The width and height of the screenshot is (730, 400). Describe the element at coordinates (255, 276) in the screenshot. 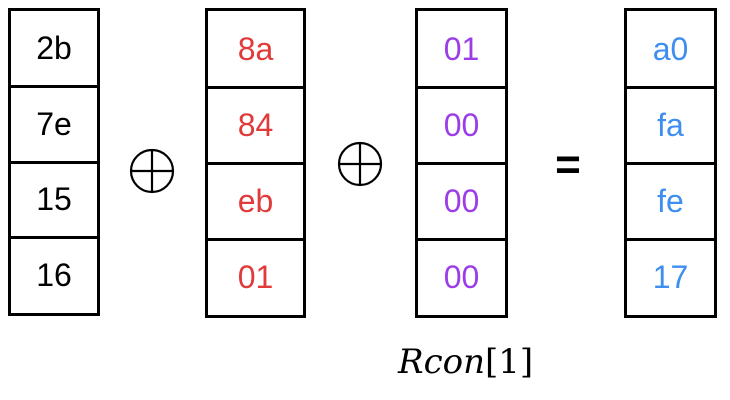

I see `column-subword-cell: 01` at that location.